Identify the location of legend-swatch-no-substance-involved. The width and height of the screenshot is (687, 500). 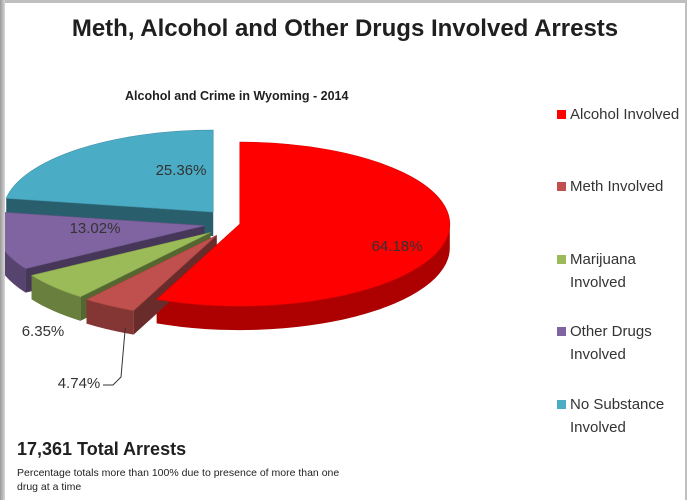
(561, 404).